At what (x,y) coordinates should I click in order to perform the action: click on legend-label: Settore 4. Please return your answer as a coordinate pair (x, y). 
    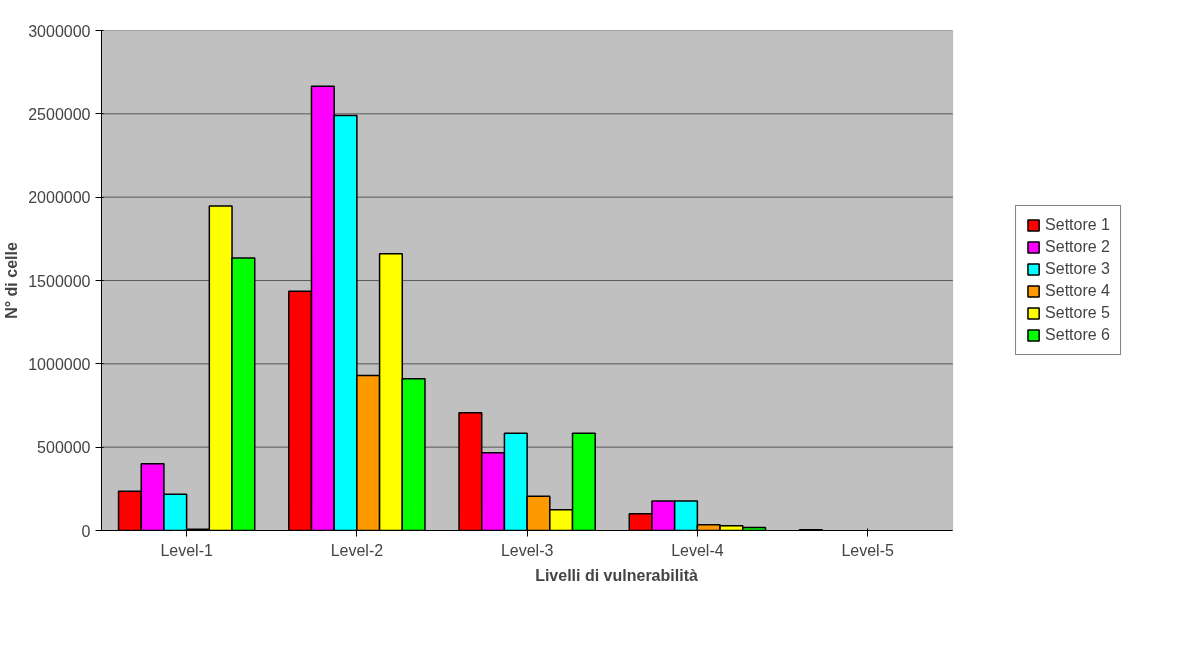
    Looking at the image, I should click on (1077, 291).